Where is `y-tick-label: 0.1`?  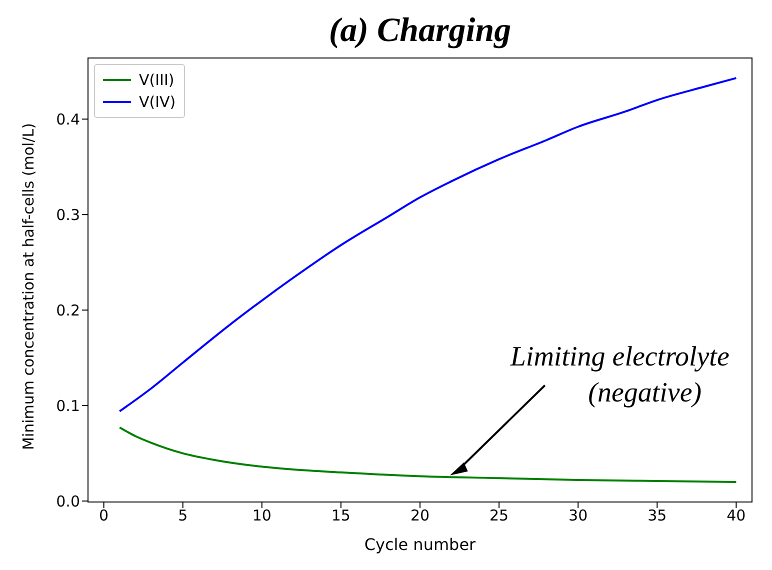
y-tick-label: 0.1 is located at coordinates (68, 405).